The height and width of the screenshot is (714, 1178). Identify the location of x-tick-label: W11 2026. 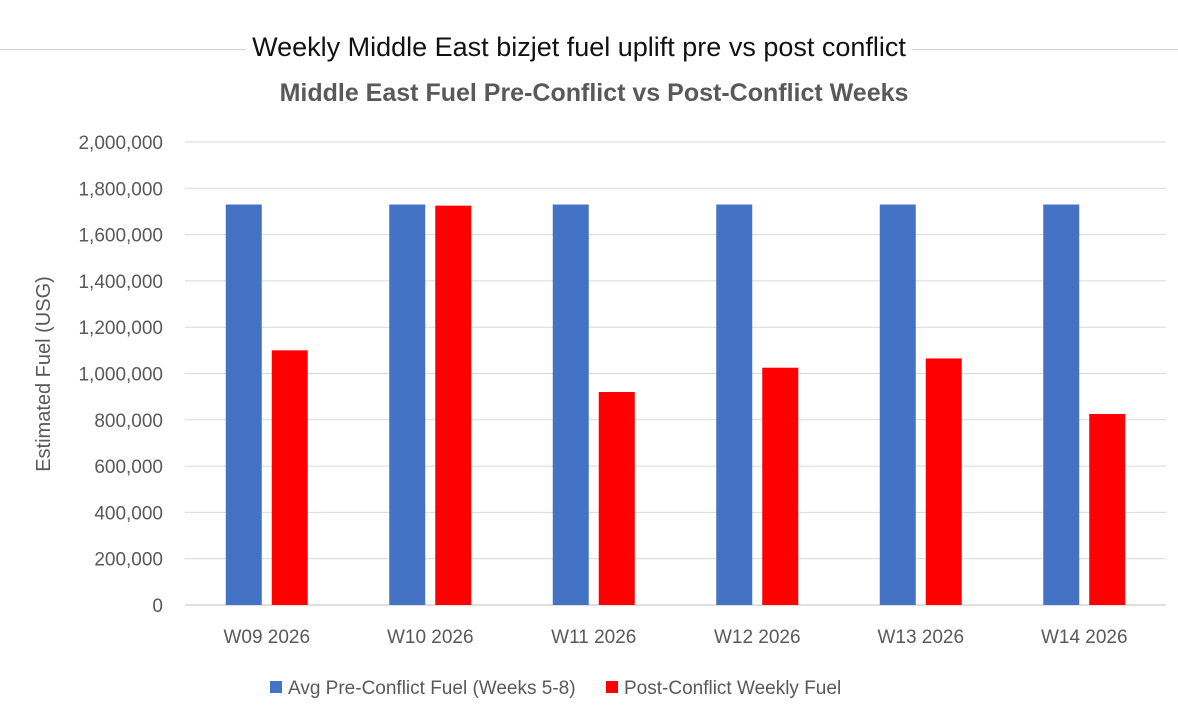
(593, 637).